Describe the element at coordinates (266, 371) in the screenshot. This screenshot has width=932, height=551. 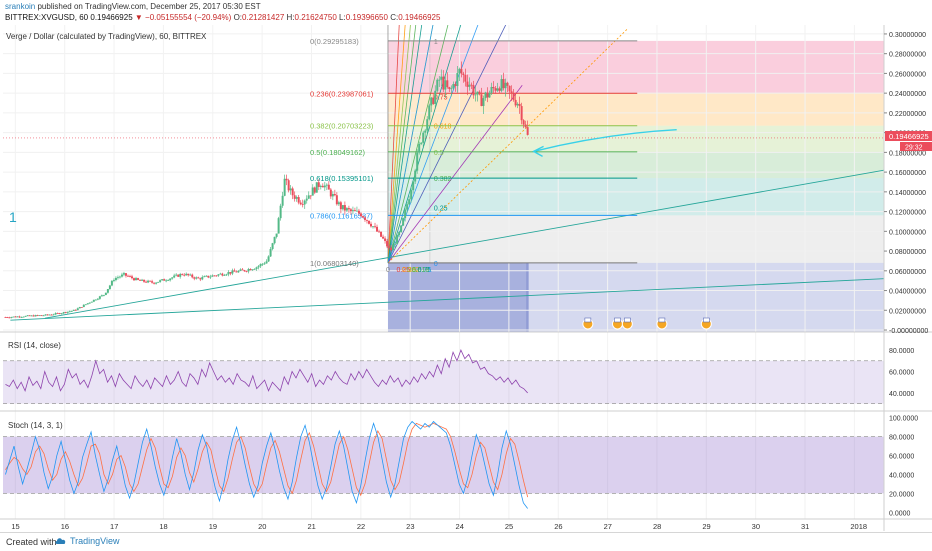
I see `rsi-line` at that location.